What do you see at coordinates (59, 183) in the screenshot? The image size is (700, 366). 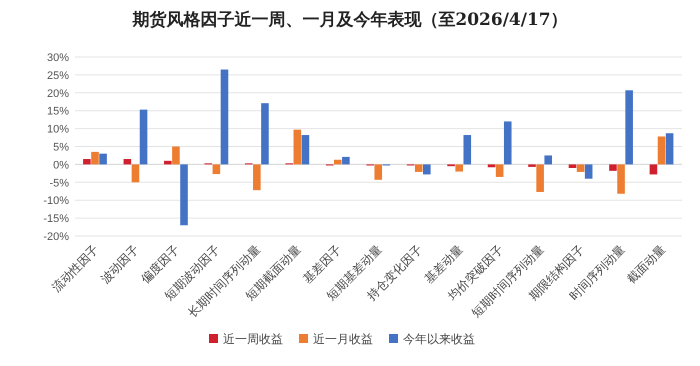 I see `y-tick-label: -5%` at bounding box center [59, 183].